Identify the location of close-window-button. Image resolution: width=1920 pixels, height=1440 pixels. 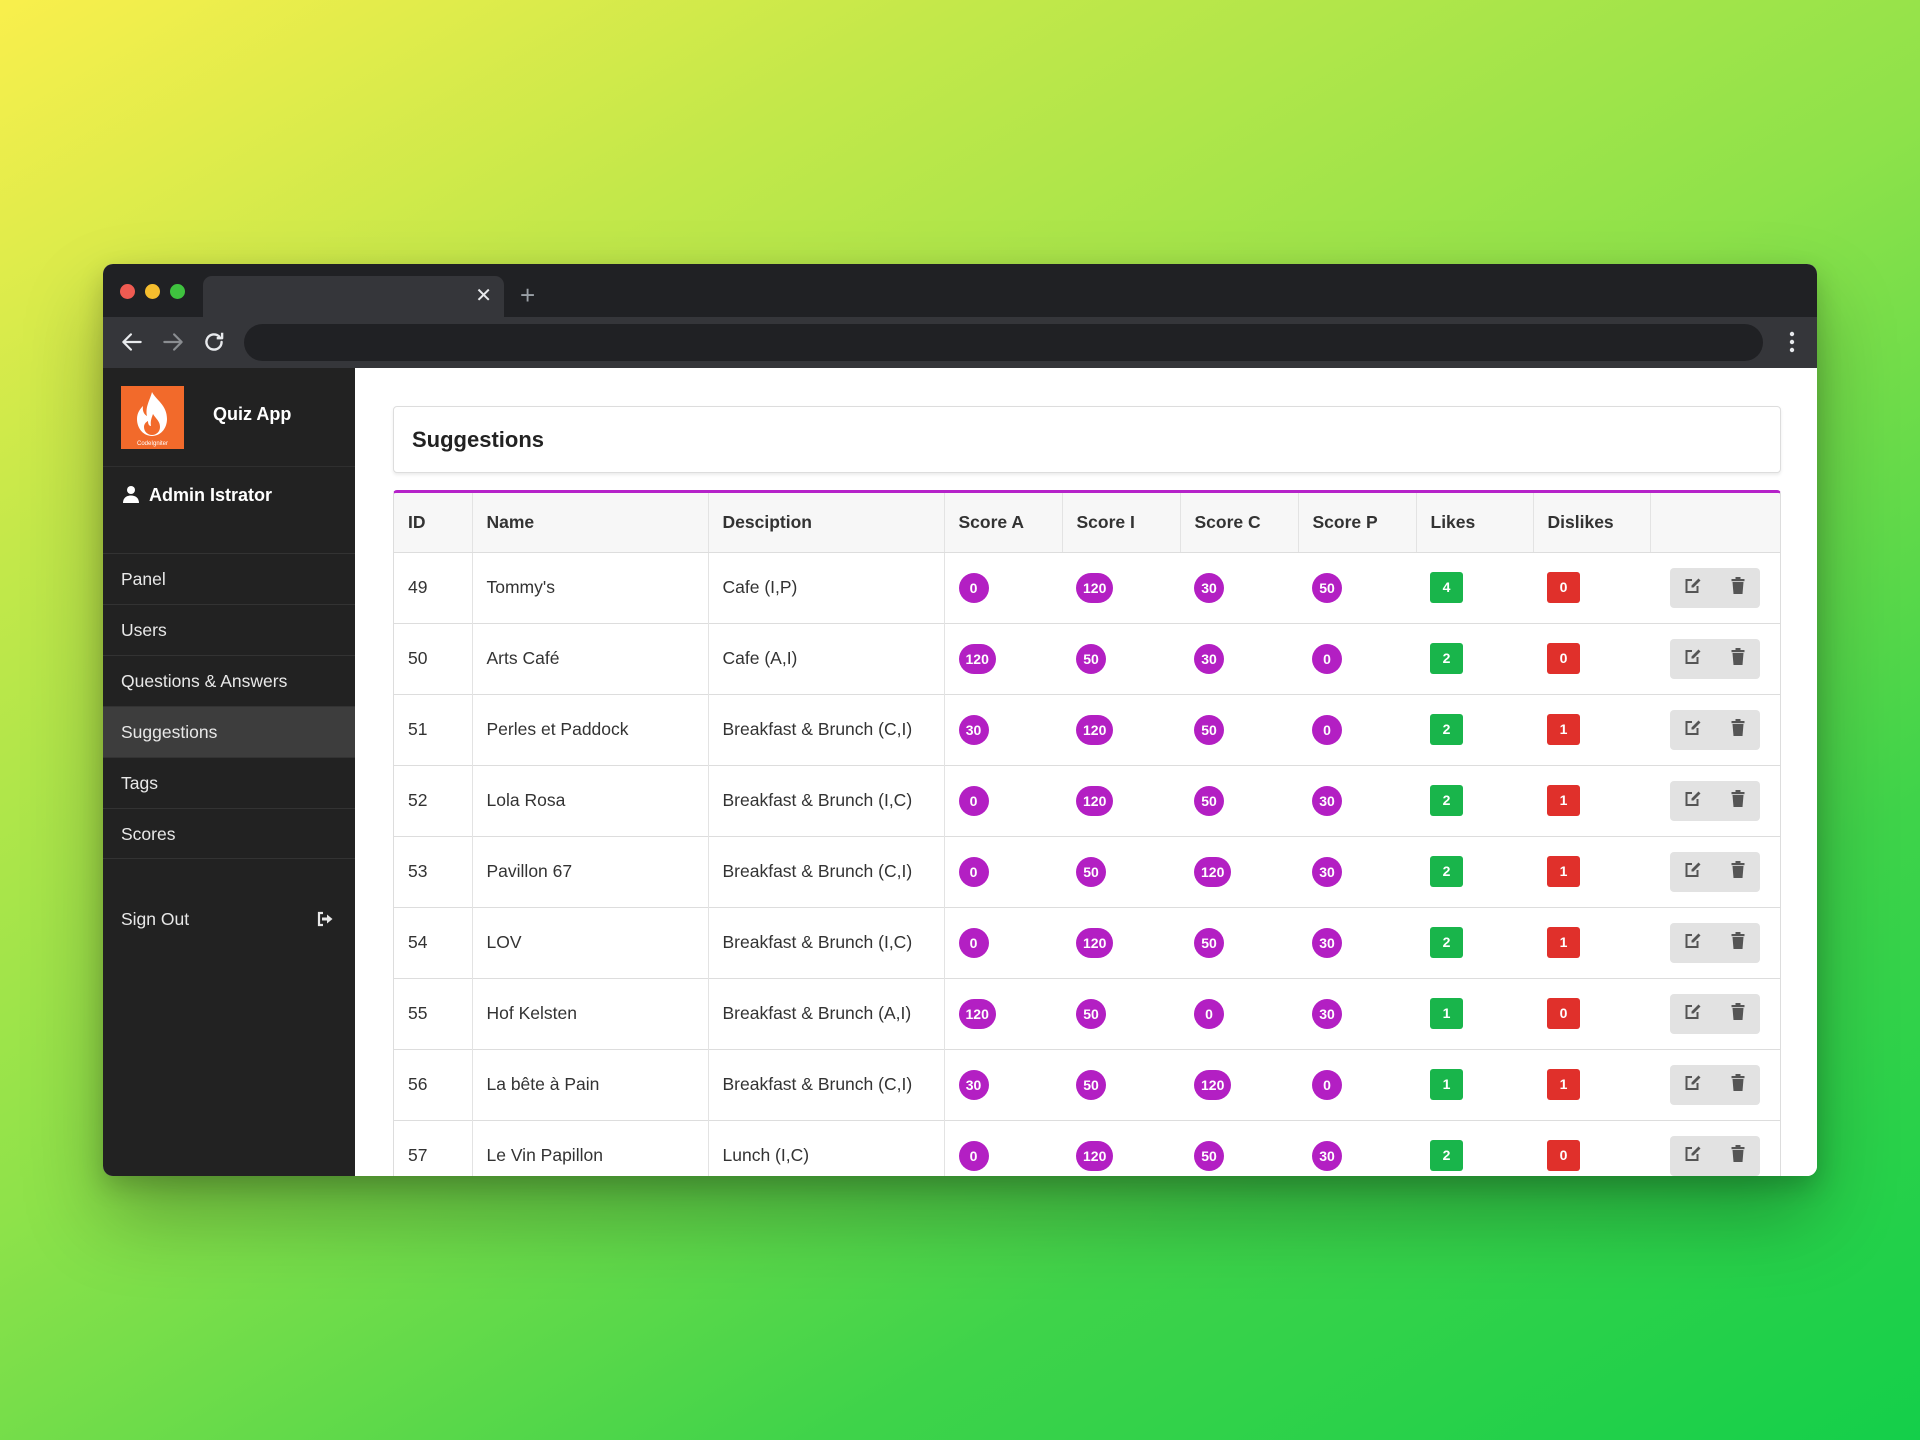
(127, 291).